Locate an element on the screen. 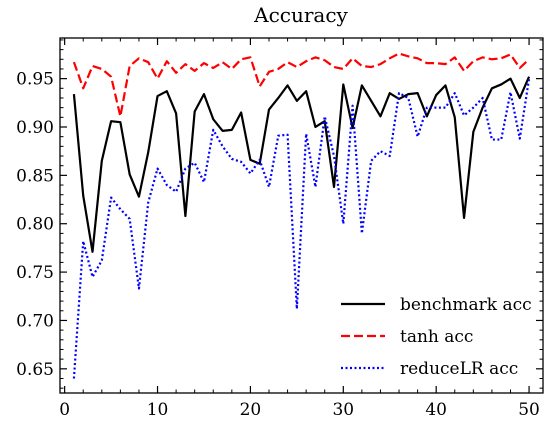 The image size is (551, 428). y-tick-label: 0.95 is located at coordinates (35, 80).